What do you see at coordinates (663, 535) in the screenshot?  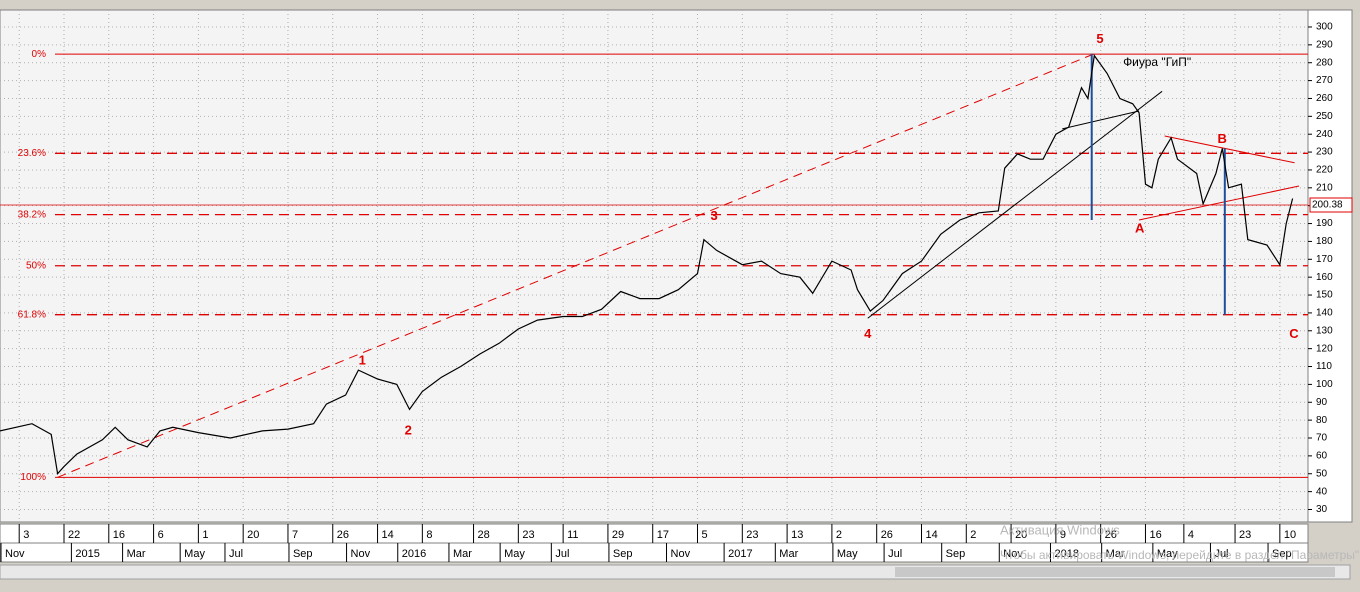 I see `x-tick-label: 17` at bounding box center [663, 535].